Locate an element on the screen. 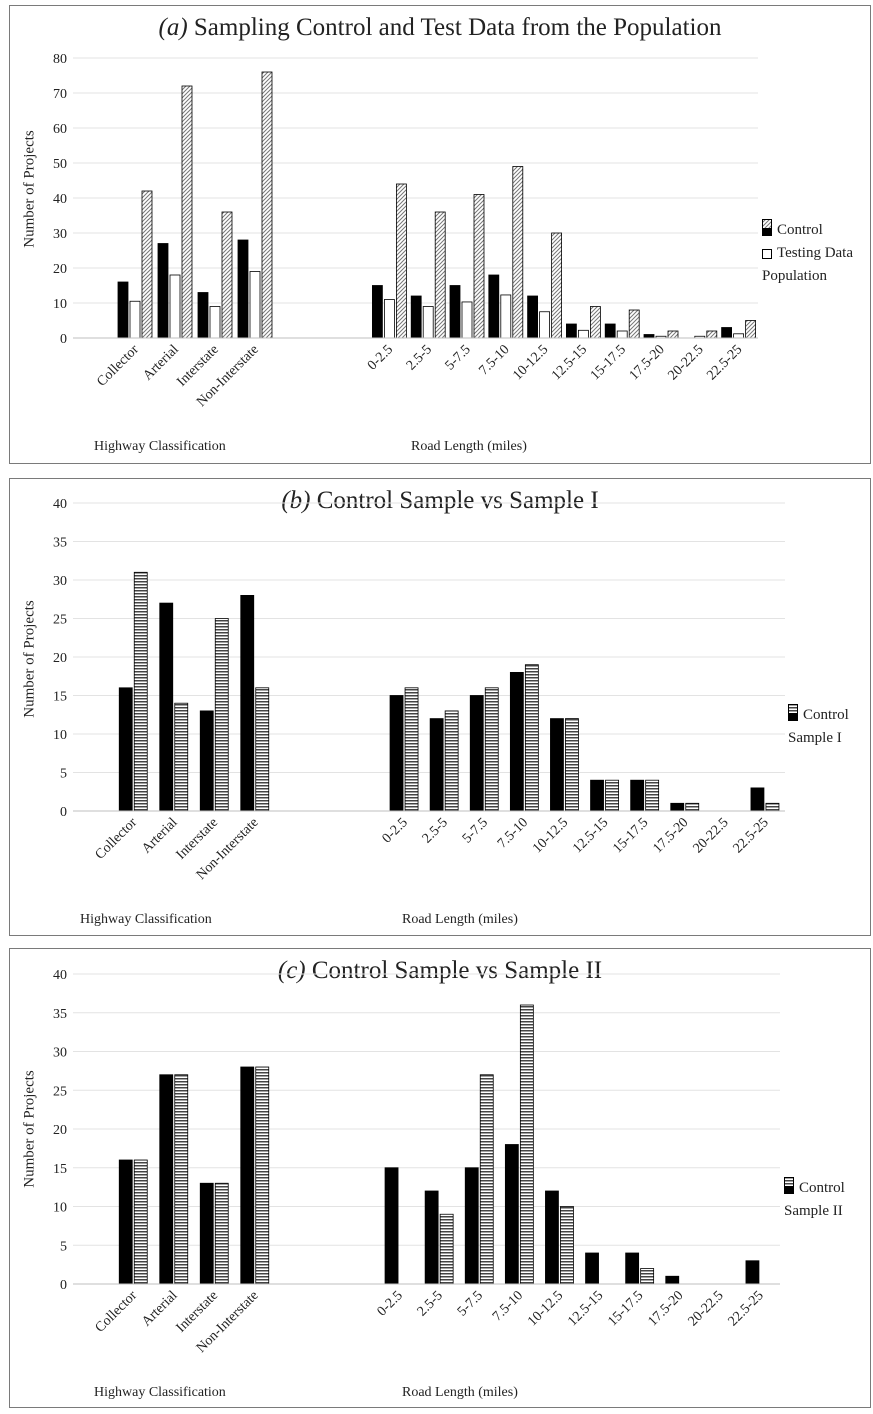  bar-sample-i-interstate is located at coordinates (221, 715).